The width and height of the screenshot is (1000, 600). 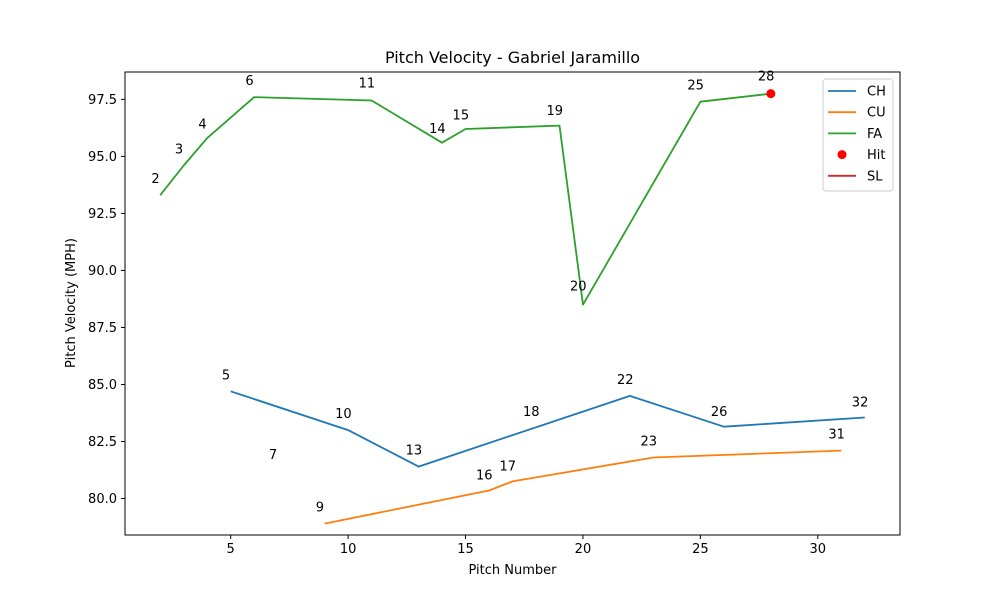 What do you see at coordinates (547, 429) in the screenshot?
I see `series-line-ch` at bounding box center [547, 429].